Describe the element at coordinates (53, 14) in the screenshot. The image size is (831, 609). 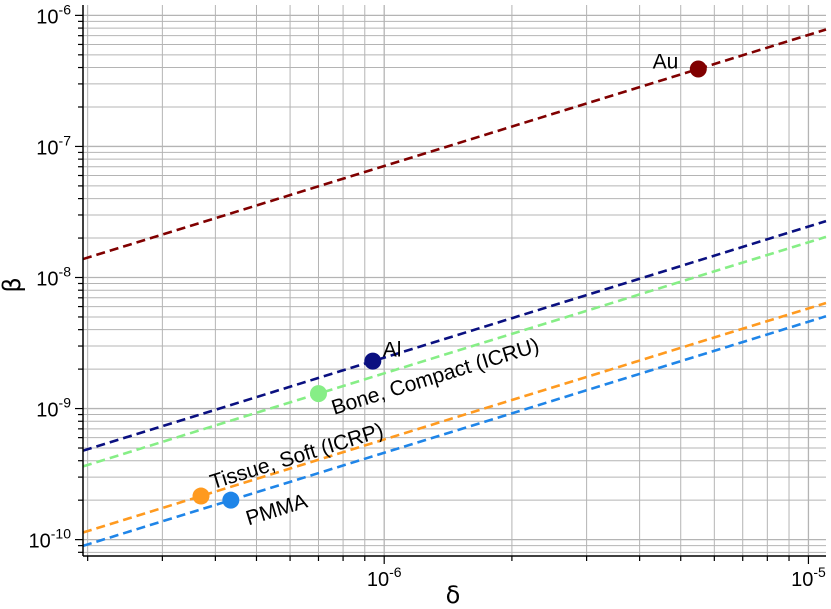
I see `y-tick-label: 10⁻⁶` at that location.